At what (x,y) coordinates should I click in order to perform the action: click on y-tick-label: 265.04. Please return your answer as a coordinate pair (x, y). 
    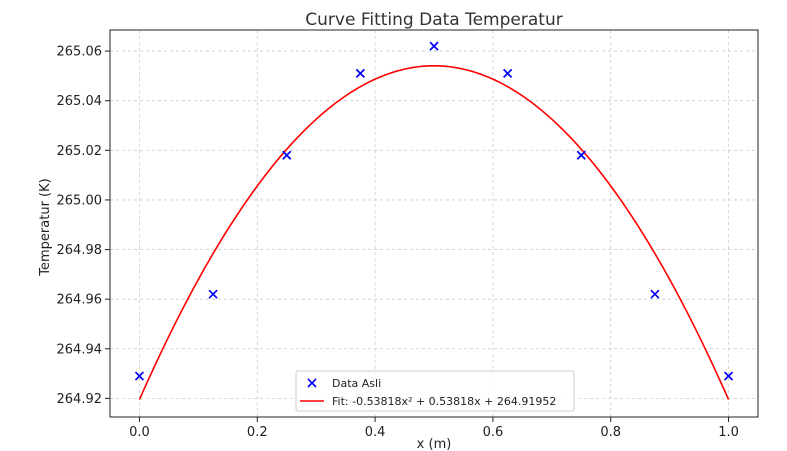
    Looking at the image, I should click on (80, 101).